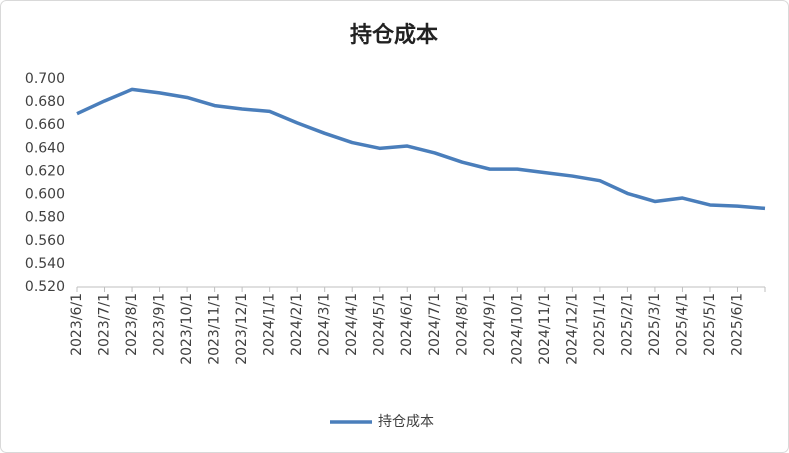 The height and width of the screenshot is (453, 789). I want to click on x-tick-label: 2025/6/1, so click(737, 324).